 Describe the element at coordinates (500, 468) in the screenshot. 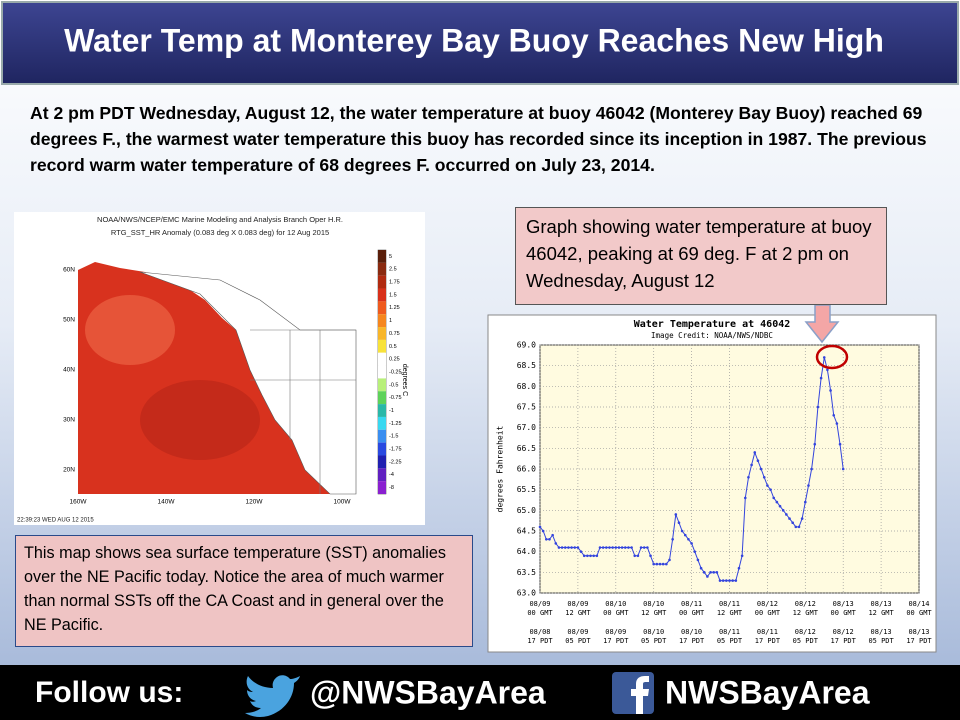

I see `y-axis-label: degrees Fahrenheit` at that location.